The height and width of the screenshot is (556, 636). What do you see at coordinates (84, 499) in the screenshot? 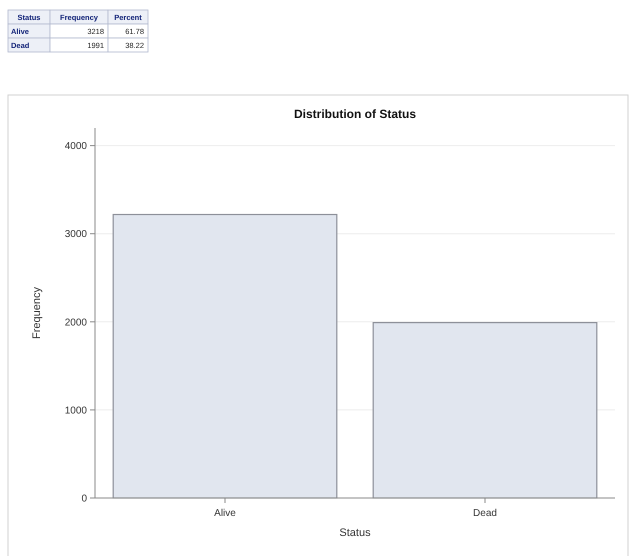
I see `y-tick-label: 0` at bounding box center [84, 499].